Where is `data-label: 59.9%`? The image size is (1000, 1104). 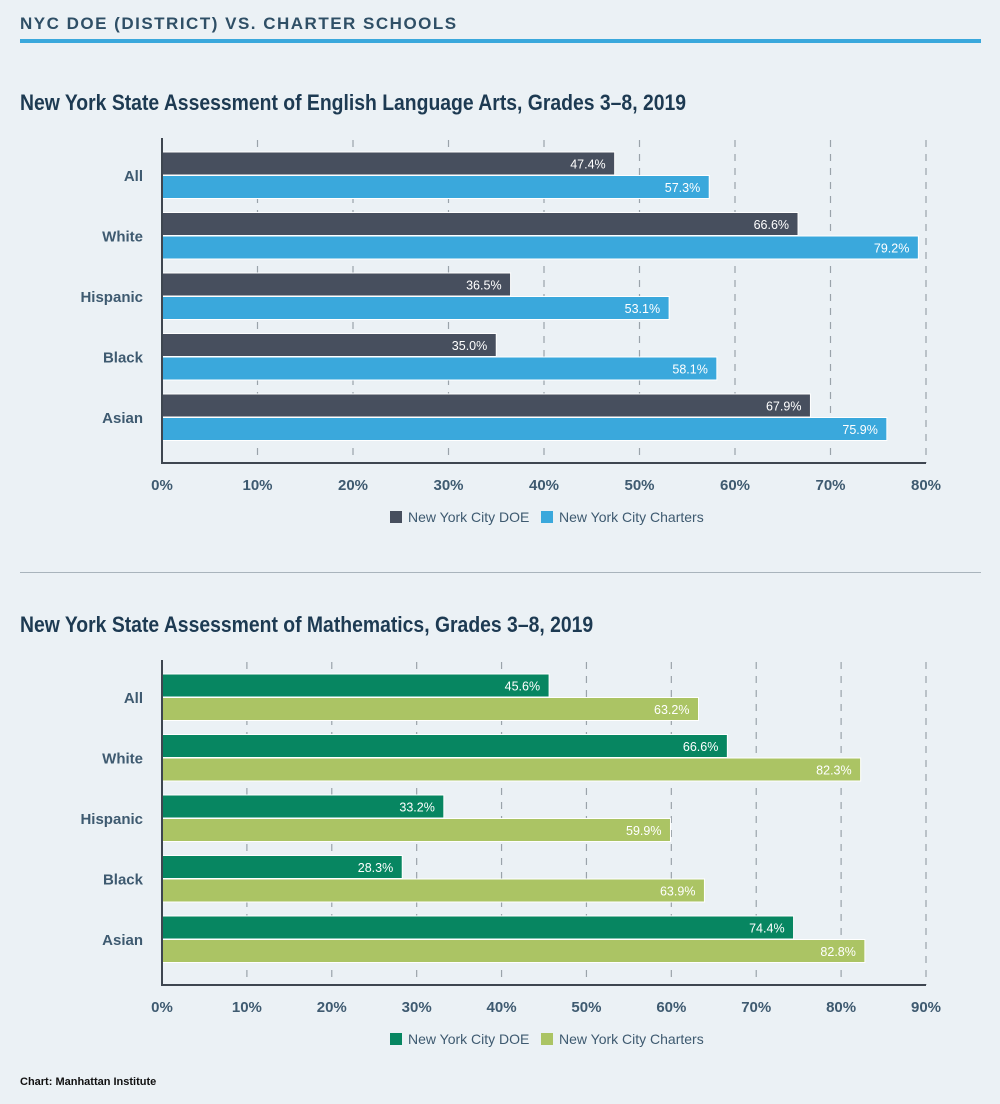 data-label: 59.9% is located at coordinates (643, 831).